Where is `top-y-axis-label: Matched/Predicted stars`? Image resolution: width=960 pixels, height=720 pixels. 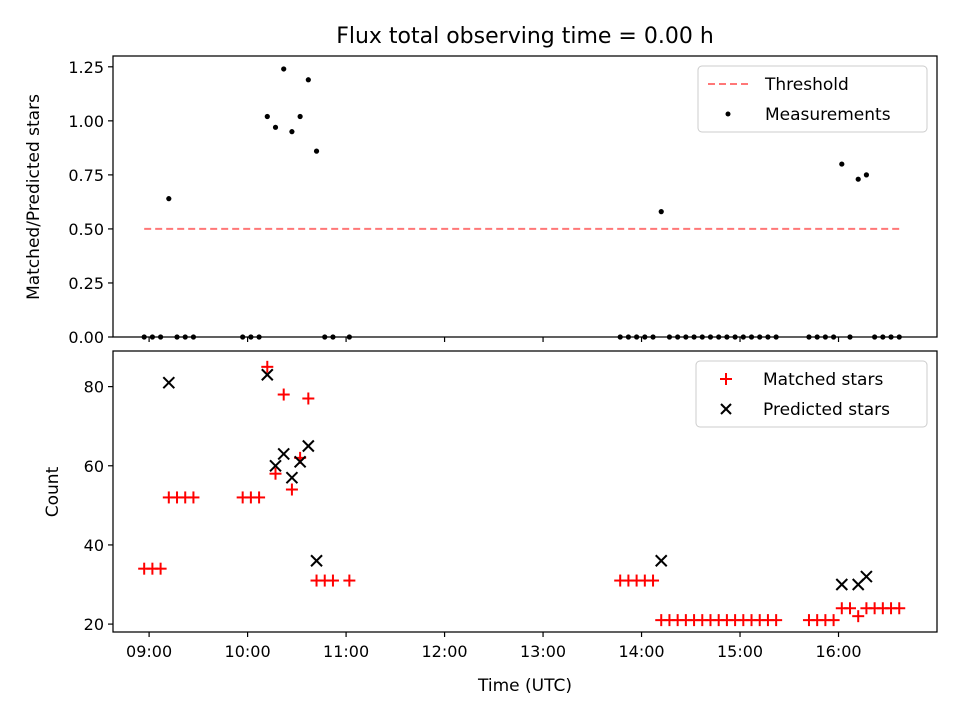 top-y-axis-label: Matched/Predicted stars is located at coordinates (34, 197).